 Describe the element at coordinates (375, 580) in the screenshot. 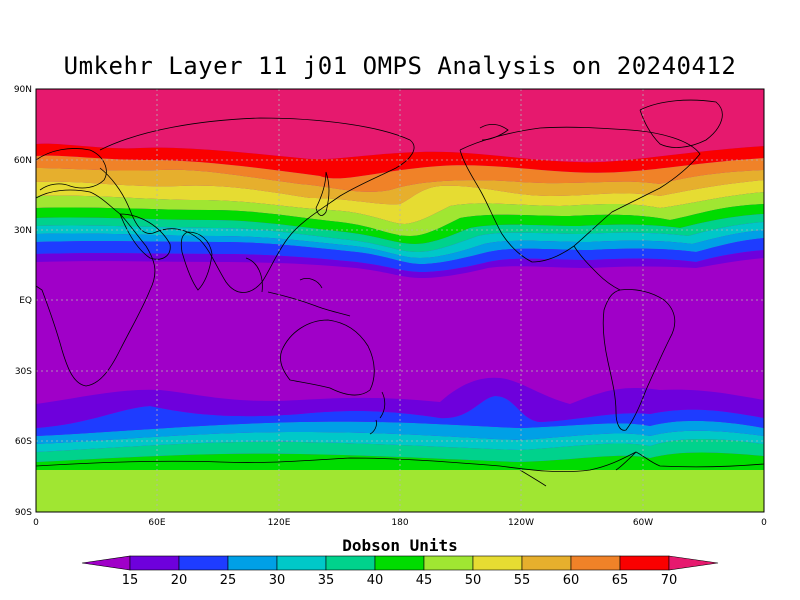

I see `colorbar-label: 40` at that location.